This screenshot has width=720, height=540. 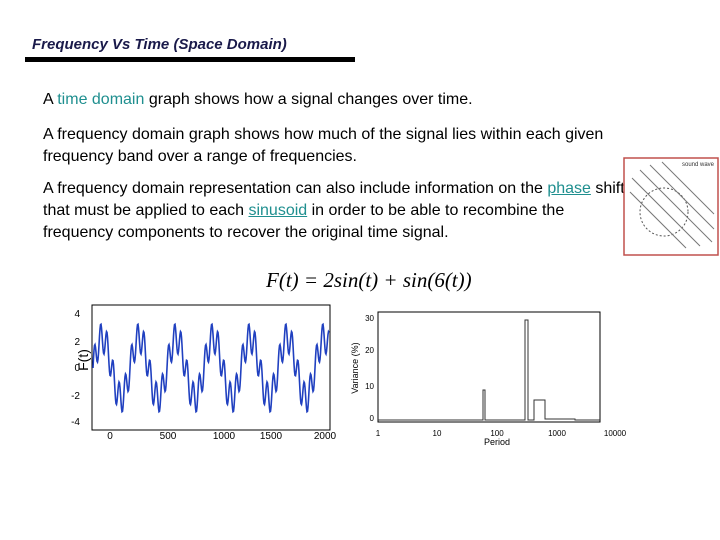 I want to click on text: A, so click(x=50, y=99).